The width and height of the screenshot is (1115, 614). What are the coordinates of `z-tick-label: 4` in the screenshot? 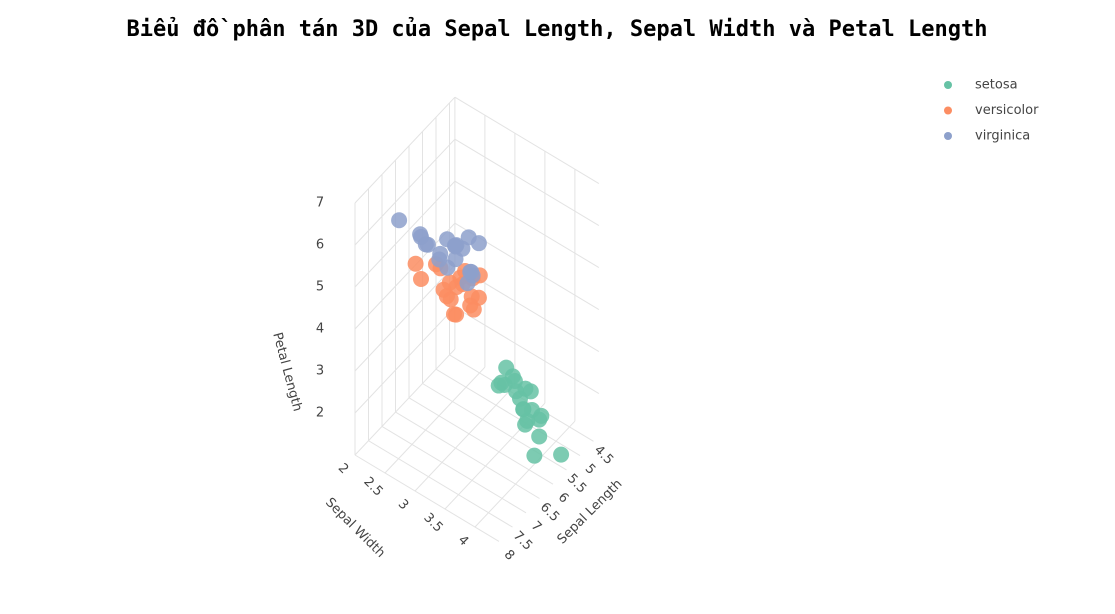 It's located at (320, 329).